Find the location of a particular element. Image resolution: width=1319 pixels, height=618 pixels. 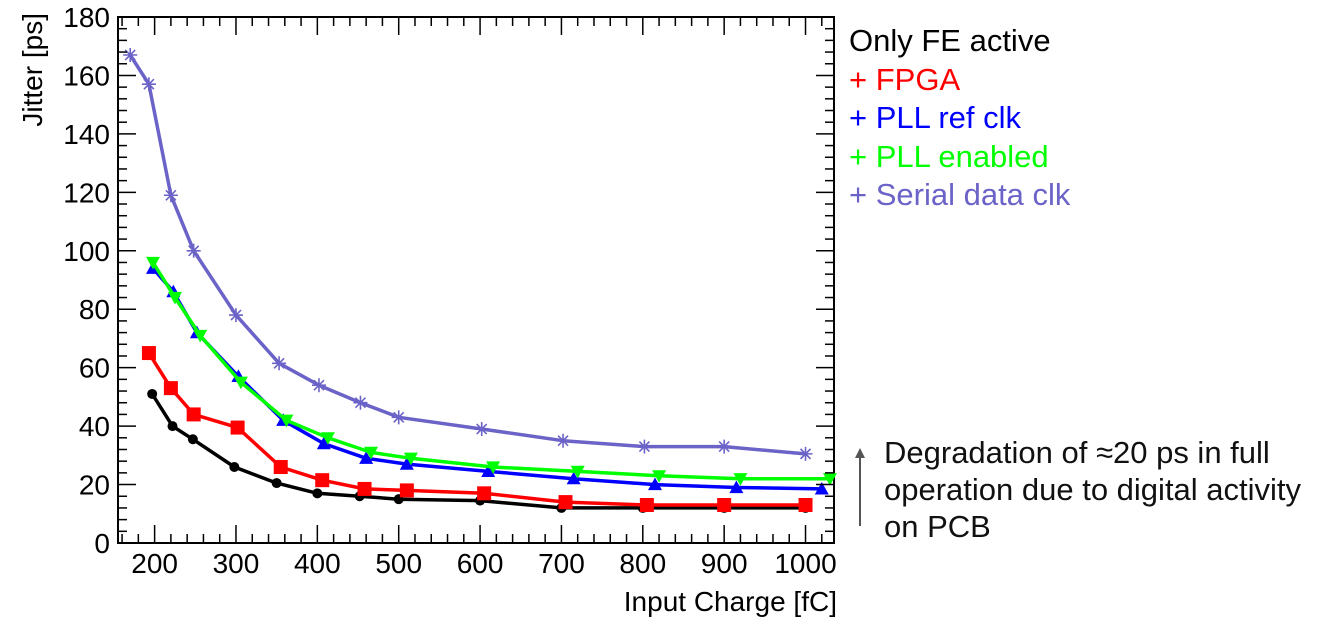

legend-entry-pll-ref-clk: + PLL ref clk is located at coordinates (935, 117).